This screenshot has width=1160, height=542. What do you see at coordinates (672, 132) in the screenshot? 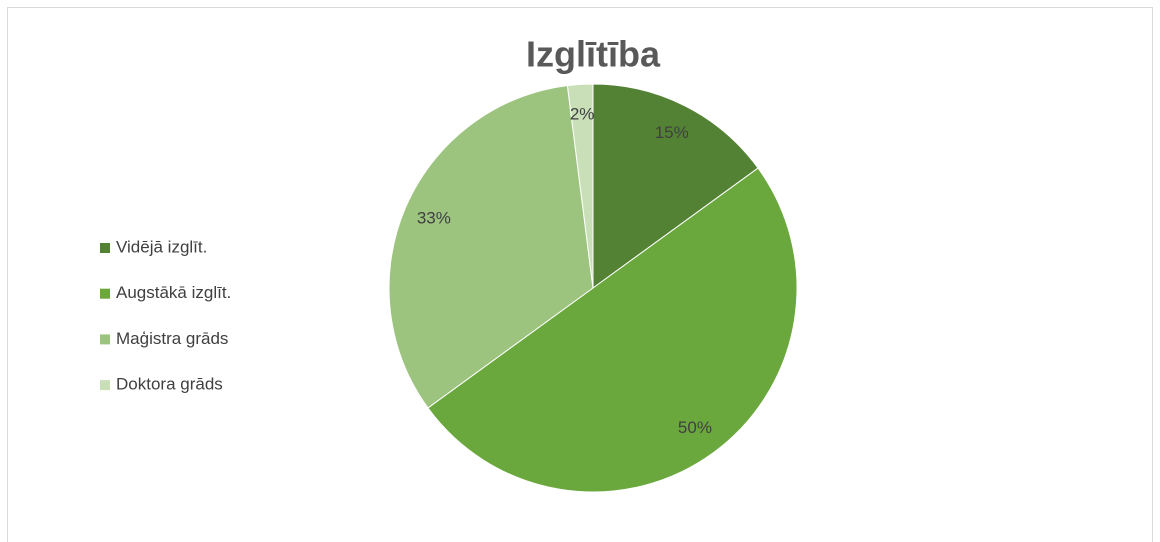
I see `data-label: 15%` at bounding box center [672, 132].